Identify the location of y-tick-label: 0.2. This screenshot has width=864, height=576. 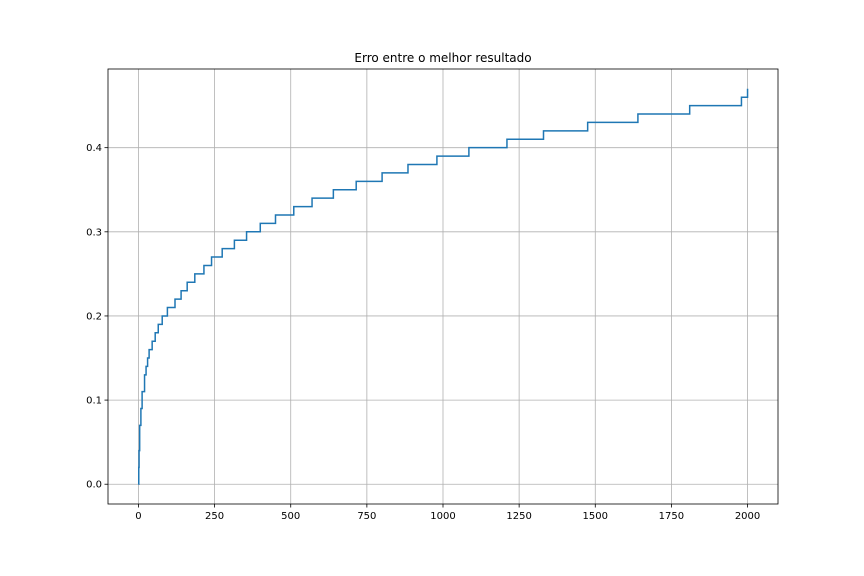
(94, 316).